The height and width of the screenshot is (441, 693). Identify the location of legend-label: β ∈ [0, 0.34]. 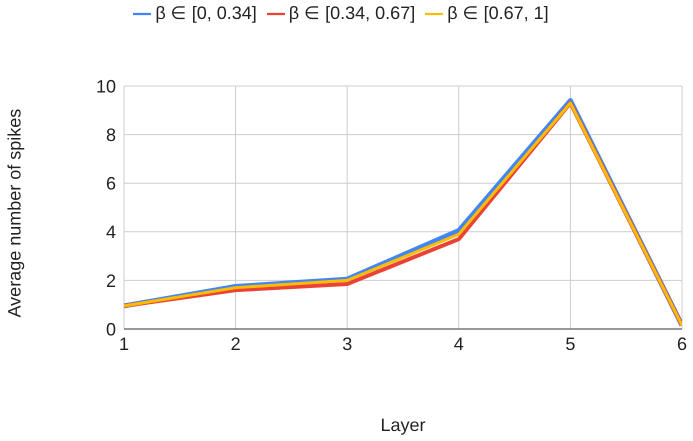
(206, 13).